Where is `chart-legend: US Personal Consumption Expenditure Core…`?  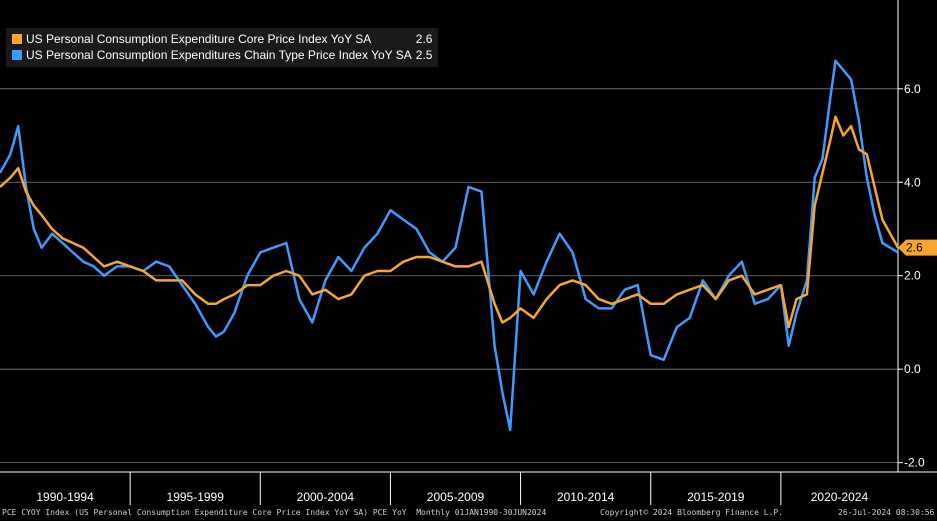 chart-legend: US Personal Consumption Expenditure Core… is located at coordinates (222, 47).